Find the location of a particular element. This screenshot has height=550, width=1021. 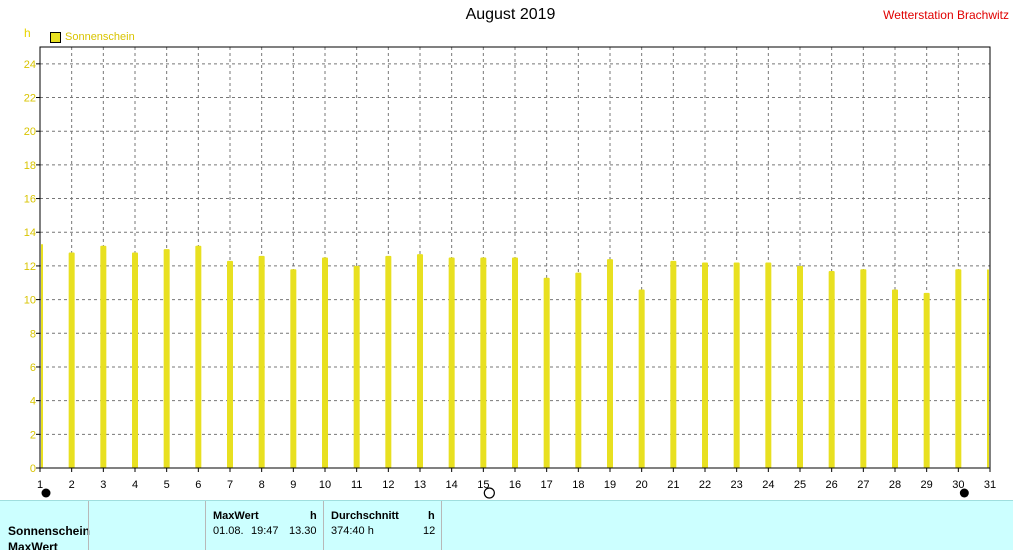

row-label-sonnenschein: Sonnenschein is located at coordinates (49, 531).